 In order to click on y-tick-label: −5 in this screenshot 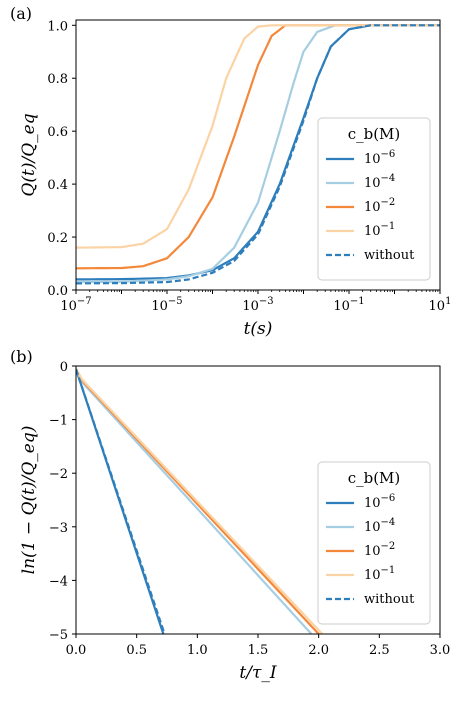, I will do `click(58, 635)`.